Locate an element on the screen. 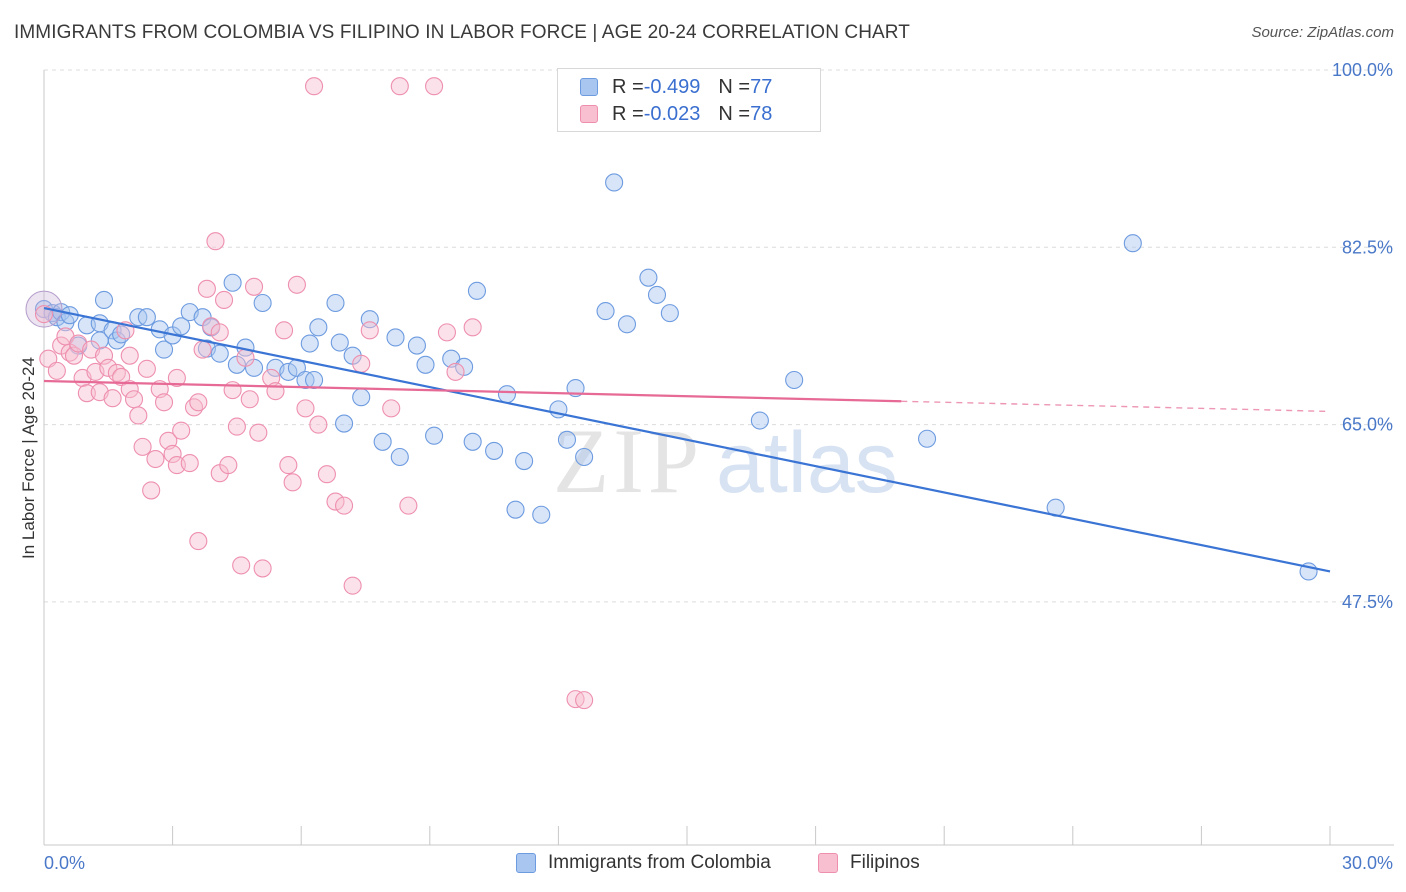 This screenshot has width=1406, height=892. x-tick-labels: 0.0% 30.0% is located at coordinates (718, 863).